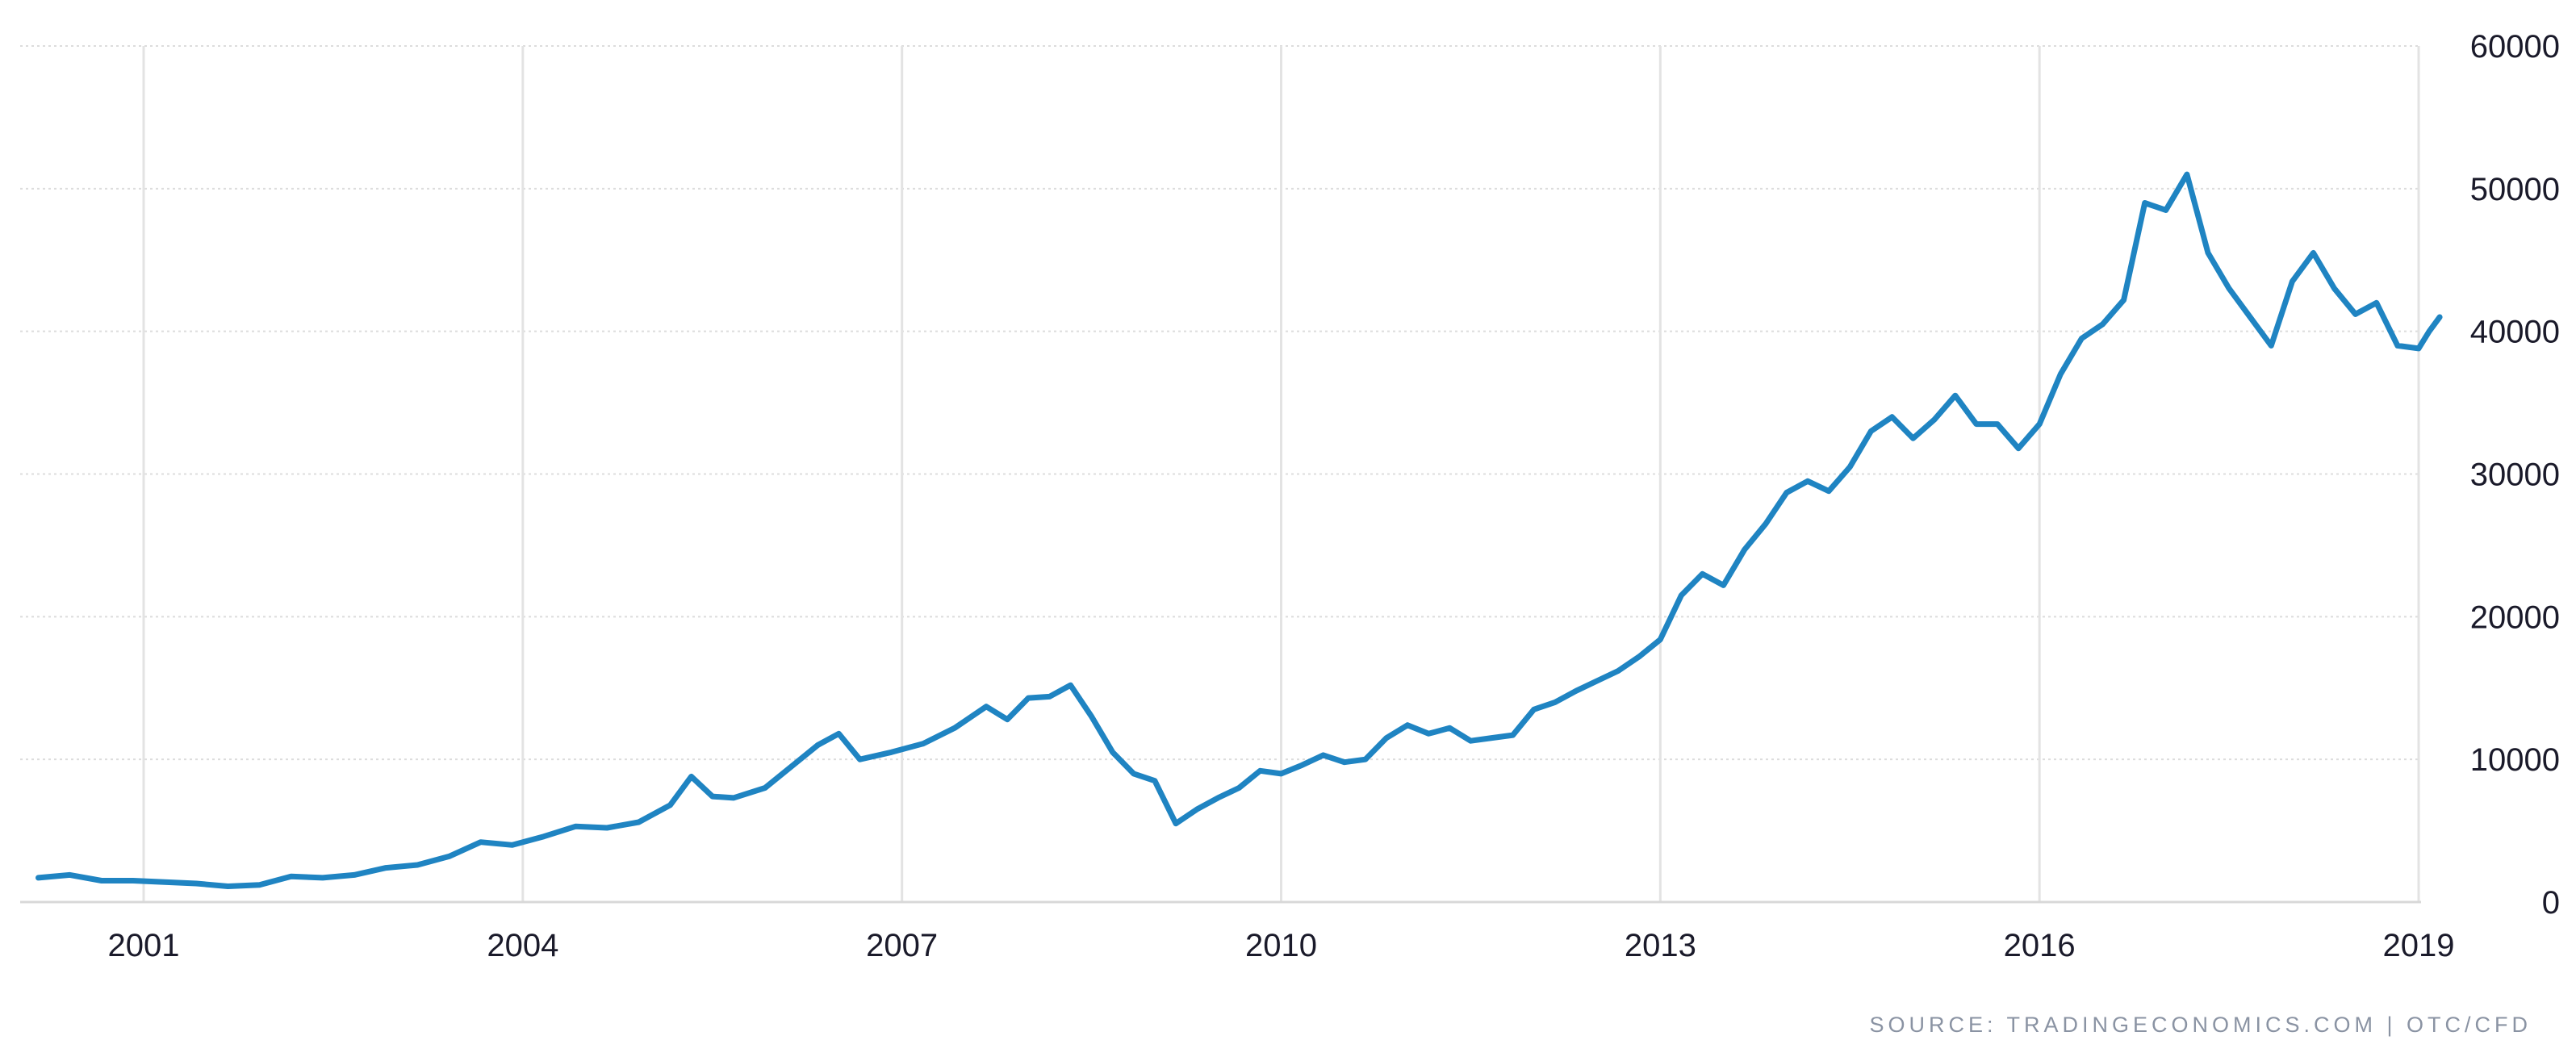 The height and width of the screenshot is (1061, 2576). I want to click on y-tick-label: 0, so click(2551, 903).